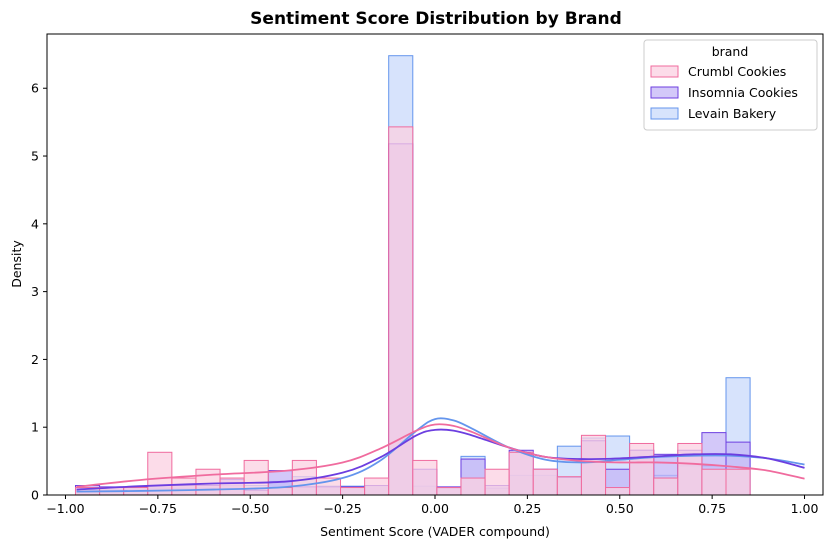 The width and height of the screenshot is (833, 548). I want to click on kde-line-crumbl-cookies, so click(440, 455).